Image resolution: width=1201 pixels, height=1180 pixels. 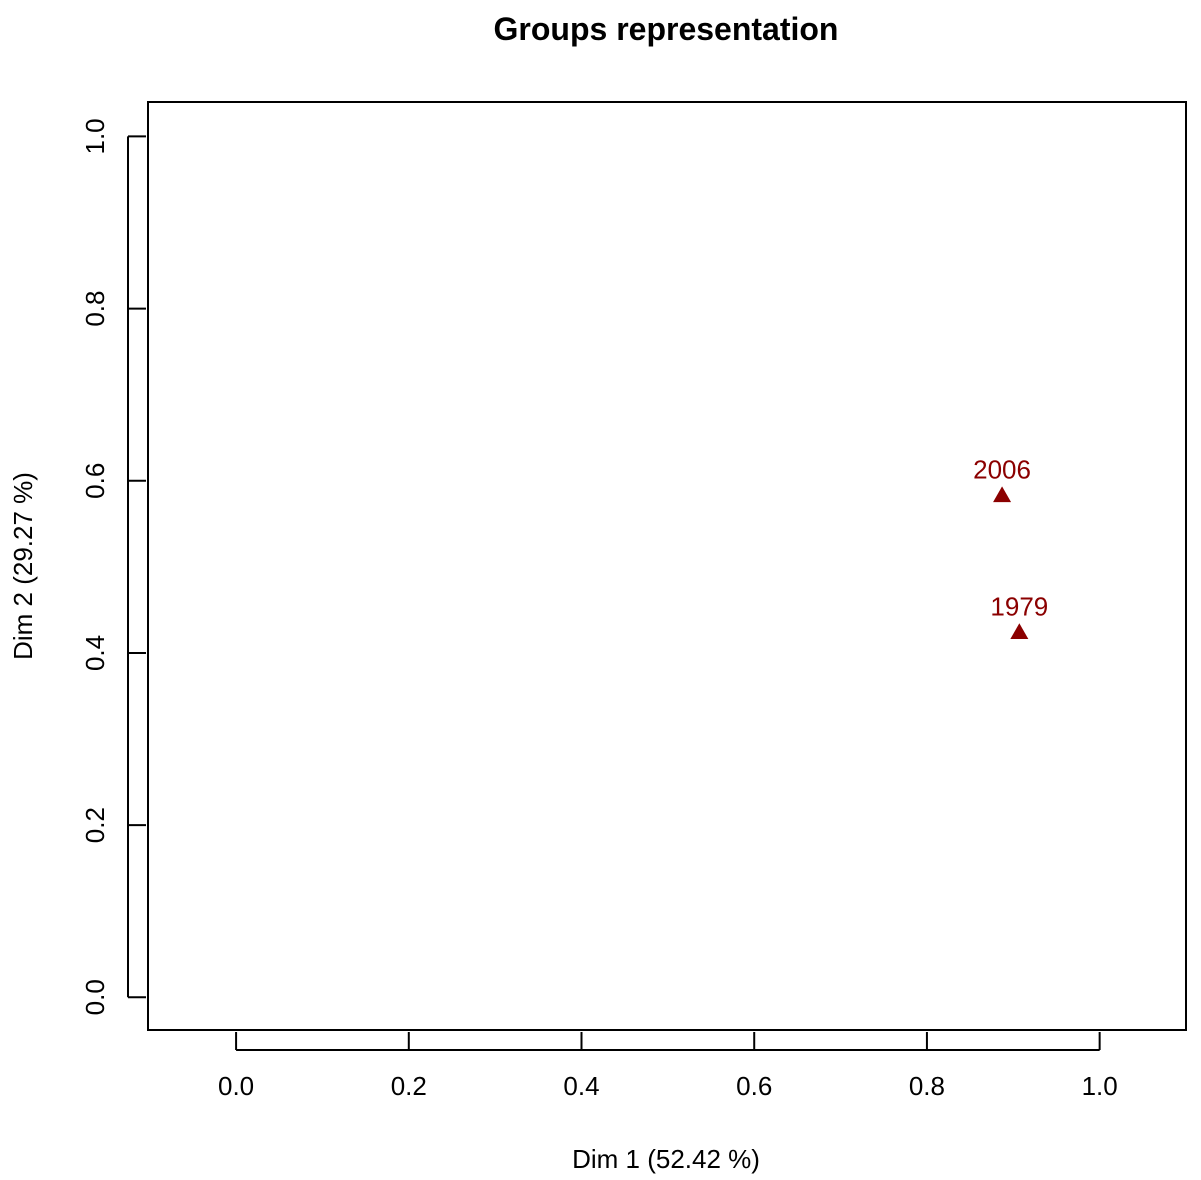 What do you see at coordinates (668, 1066) in the screenshot?
I see `x-axis: 0.0 0.2 0.4 0.6 0.8 1.0` at bounding box center [668, 1066].